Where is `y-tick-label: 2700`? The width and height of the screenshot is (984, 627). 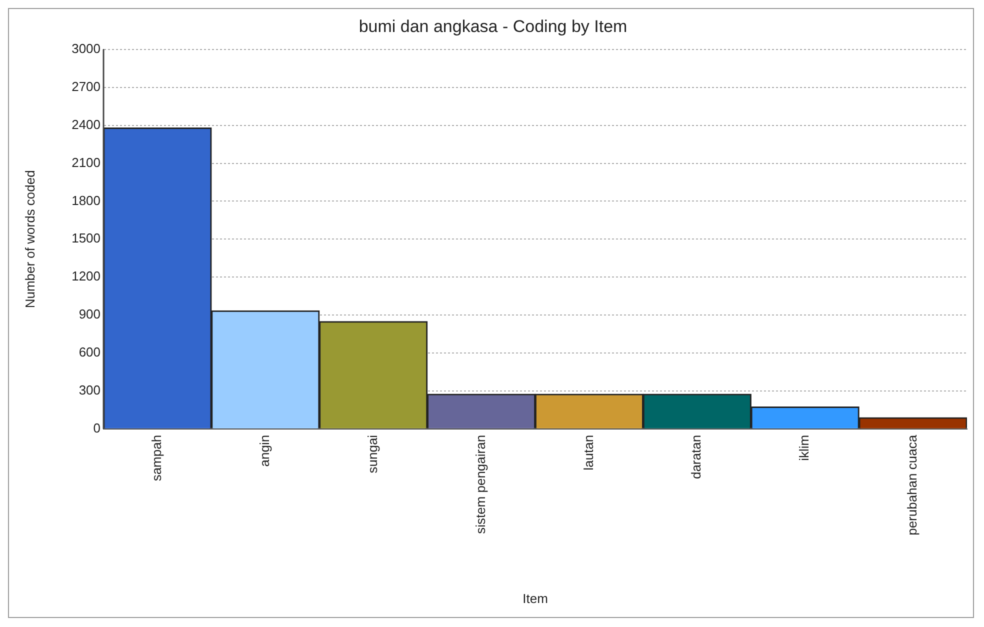
y-tick-label: 2700 is located at coordinates (86, 86).